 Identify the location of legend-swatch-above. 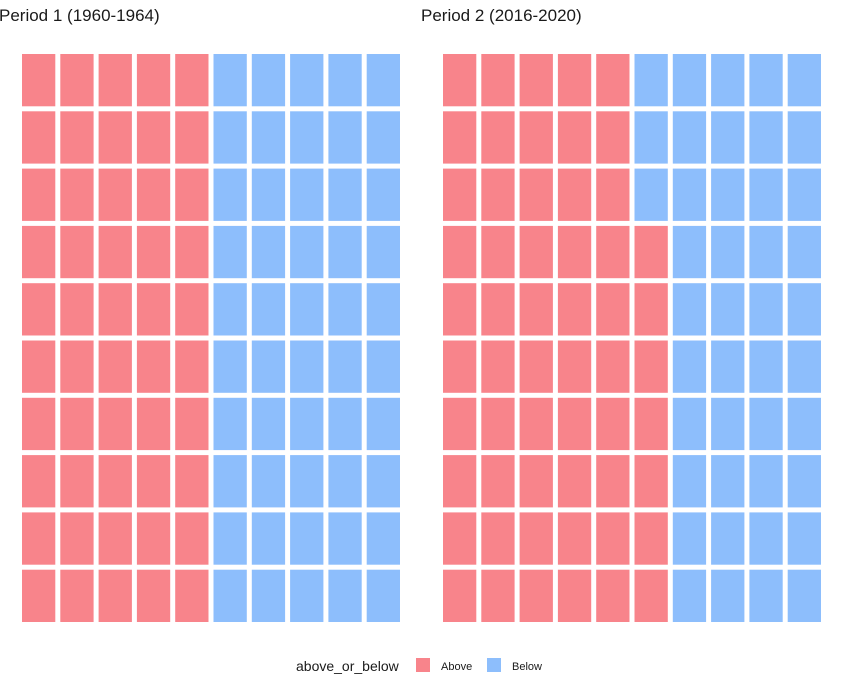
(423, 665).